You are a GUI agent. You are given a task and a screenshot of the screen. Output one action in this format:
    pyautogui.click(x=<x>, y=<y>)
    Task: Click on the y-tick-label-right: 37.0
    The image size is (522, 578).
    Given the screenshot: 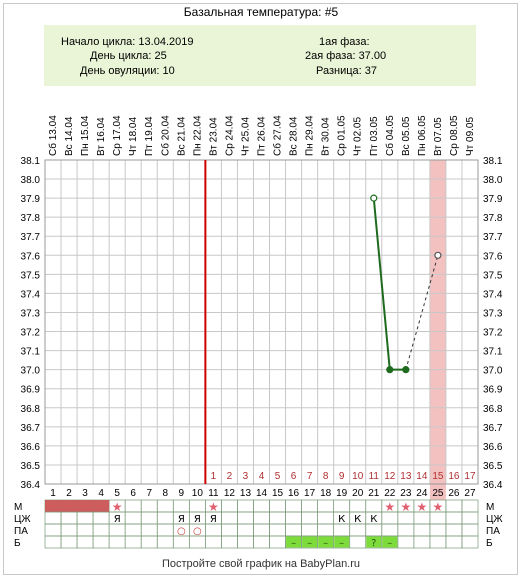 What is the action you would take?
    pyautogui.click(x=493, y=371)
    